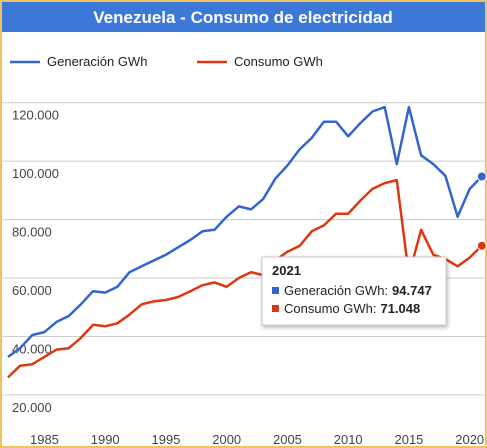  I want to click on tooltip-value: 94.747, so click(412, 290).